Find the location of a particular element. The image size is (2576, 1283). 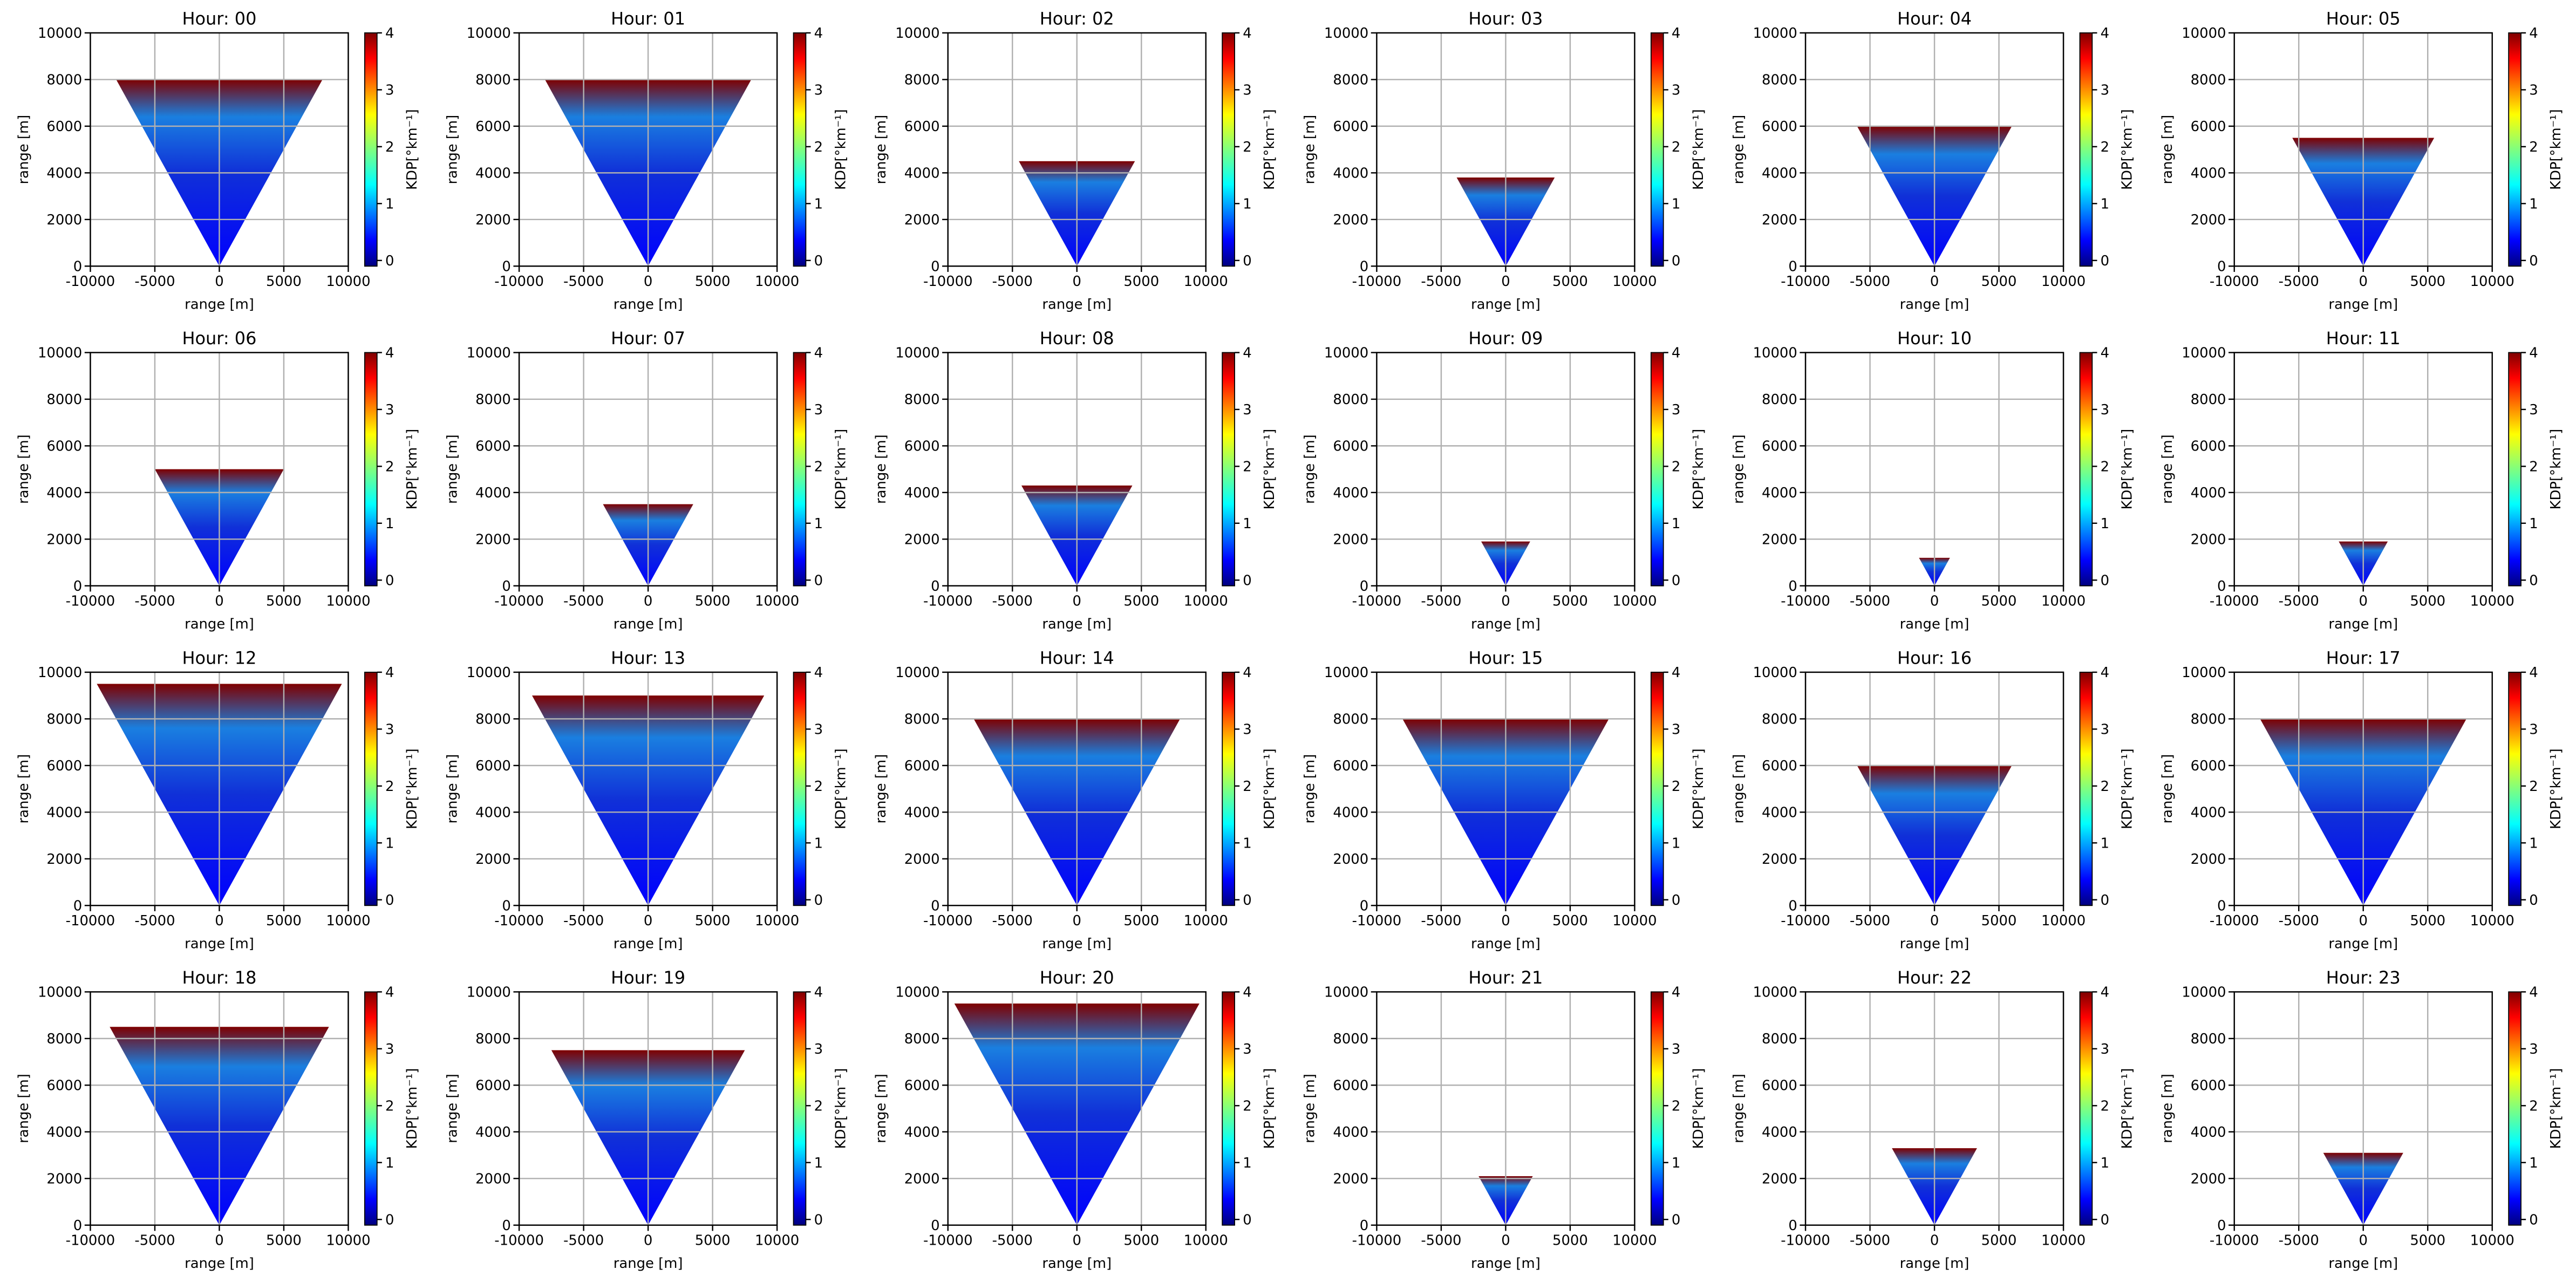

subplot-title: Hour: 02 is located at coordinates (1077, 19).